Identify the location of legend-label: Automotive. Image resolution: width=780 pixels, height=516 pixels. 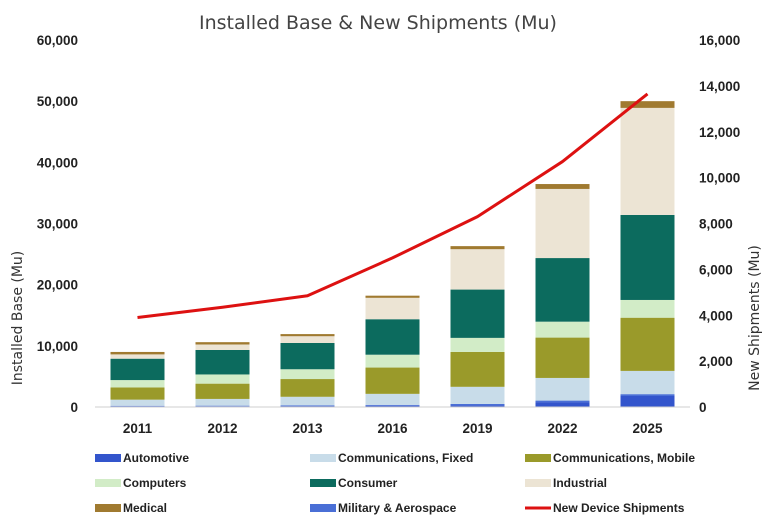
(156, 458).